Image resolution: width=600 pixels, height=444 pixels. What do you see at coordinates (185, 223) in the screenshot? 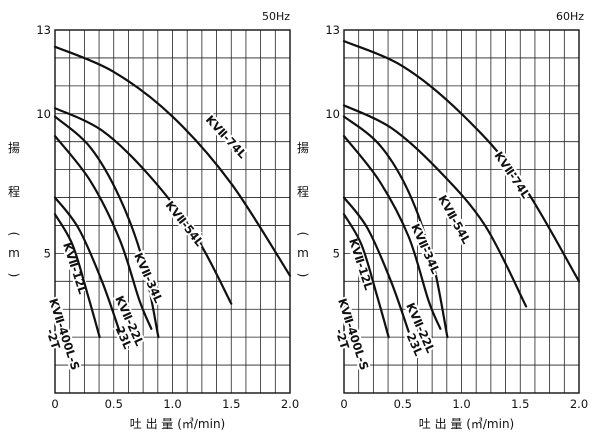
I see `series-label-1: KVⅡ-54L` at bounding box center [185, 223].